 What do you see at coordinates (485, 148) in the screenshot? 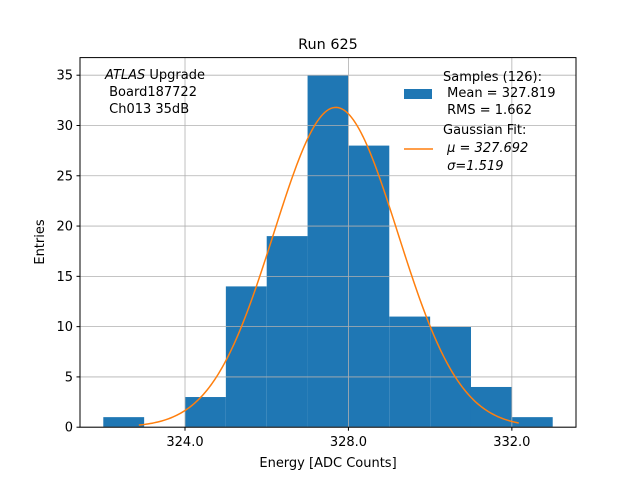
I see `legend-fit-line2: μ = 327.692` at bounding box center [485, 148].